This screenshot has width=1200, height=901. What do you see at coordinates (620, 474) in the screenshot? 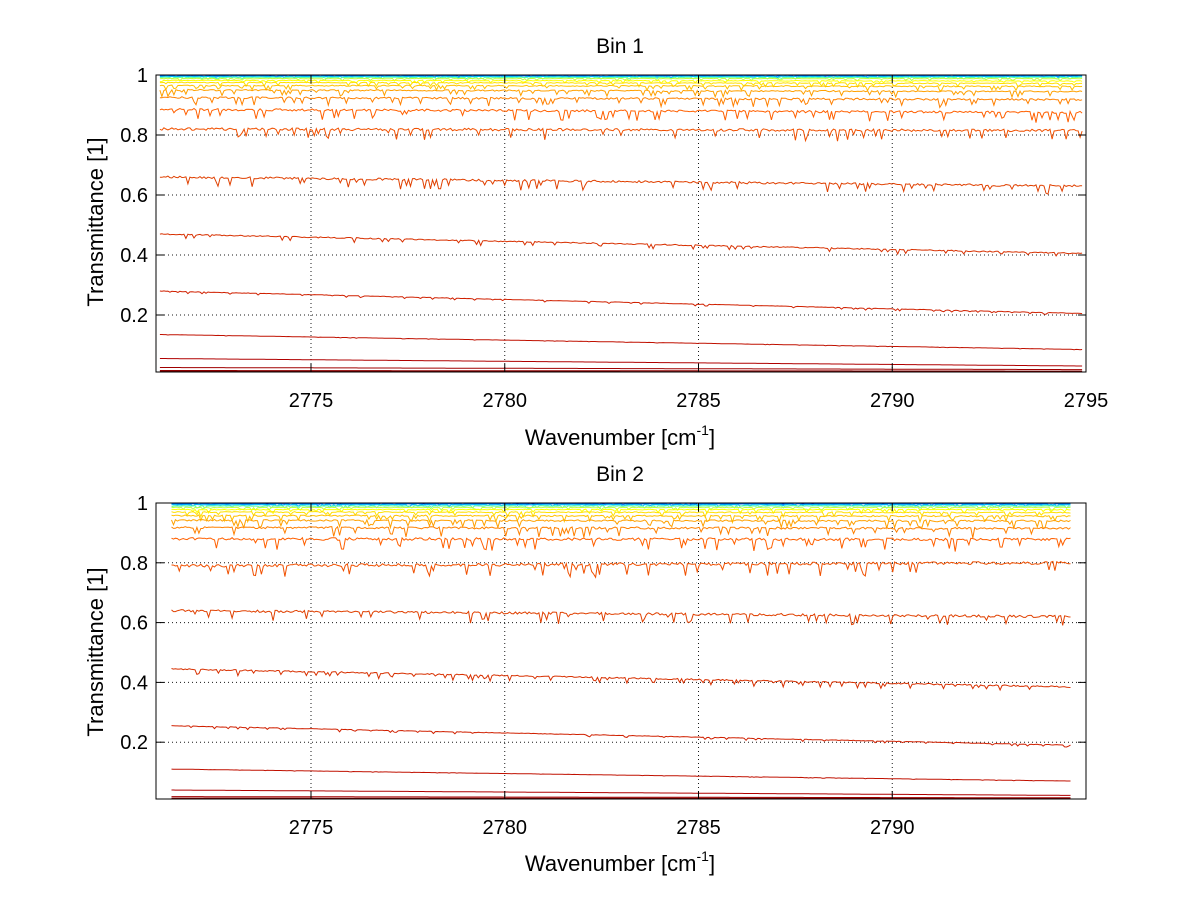
I see `chart-title: Bin 2` at bounding box center [620, 474].